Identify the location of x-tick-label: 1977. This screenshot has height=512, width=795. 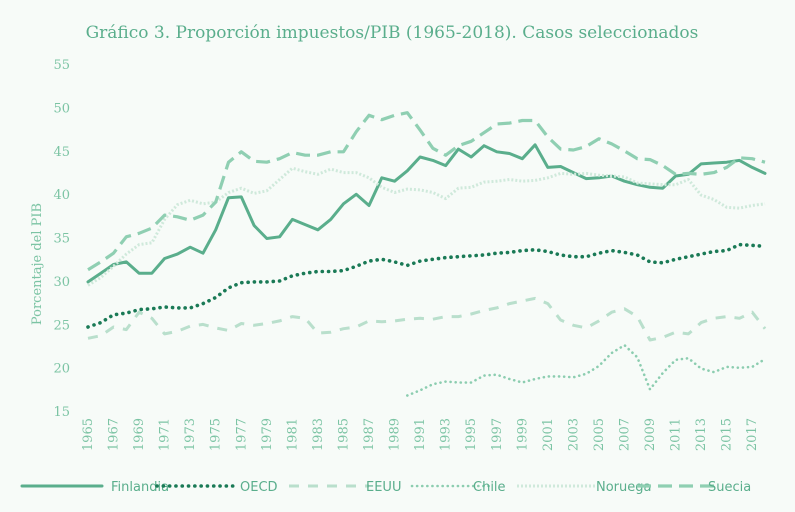
(241, 434).